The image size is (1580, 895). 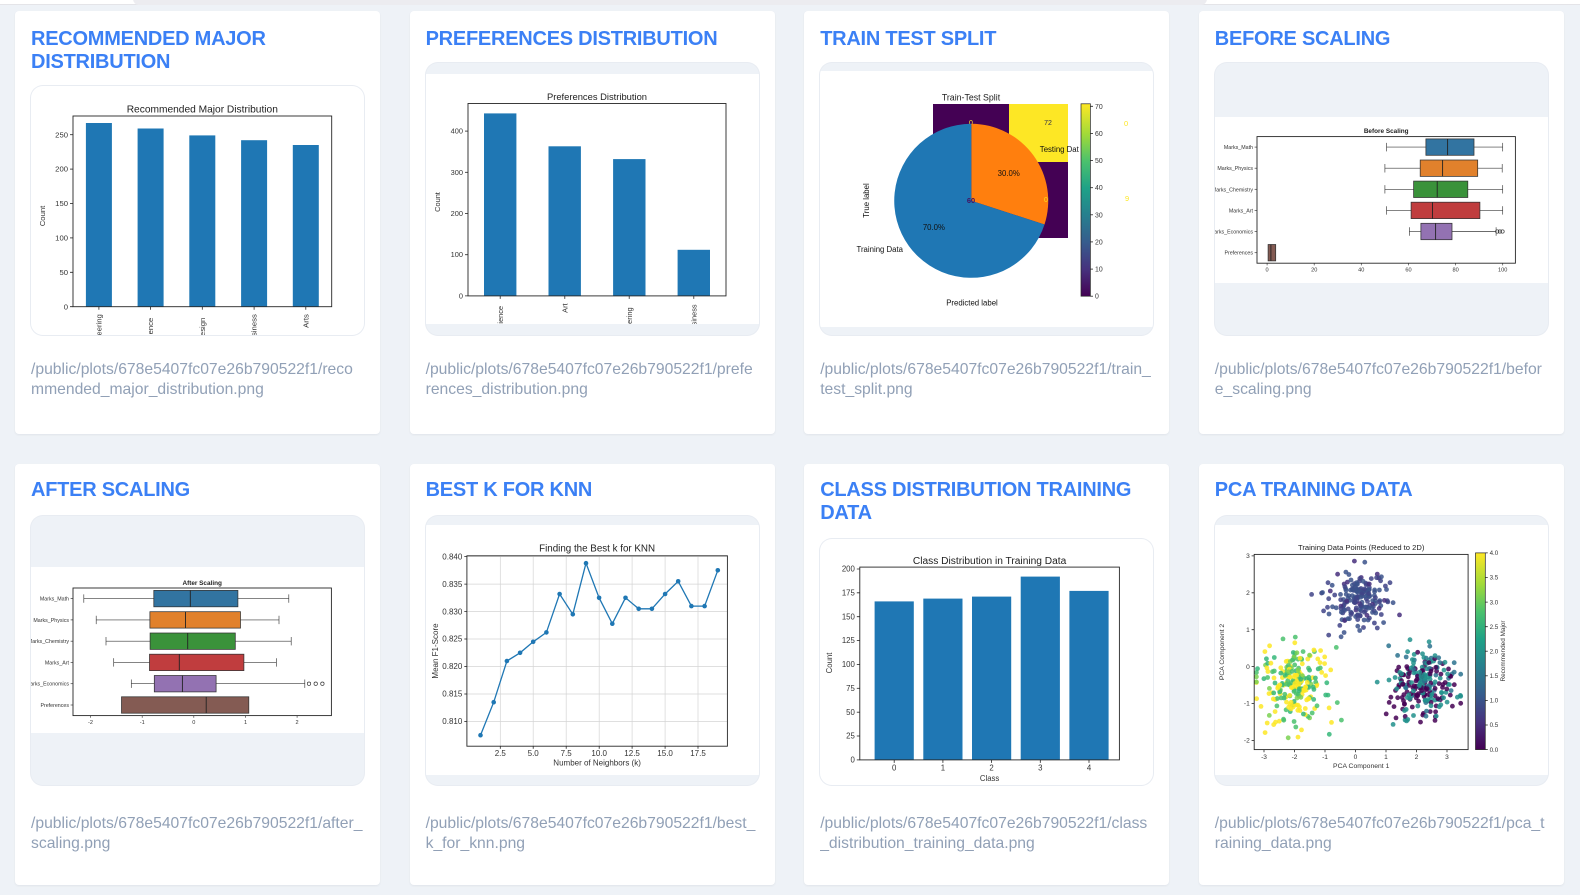 What do you see at coordinates (1503, 651) in the screenshot?
I see `svg-text: Recommended Major` at bounding box center [1503, 651].